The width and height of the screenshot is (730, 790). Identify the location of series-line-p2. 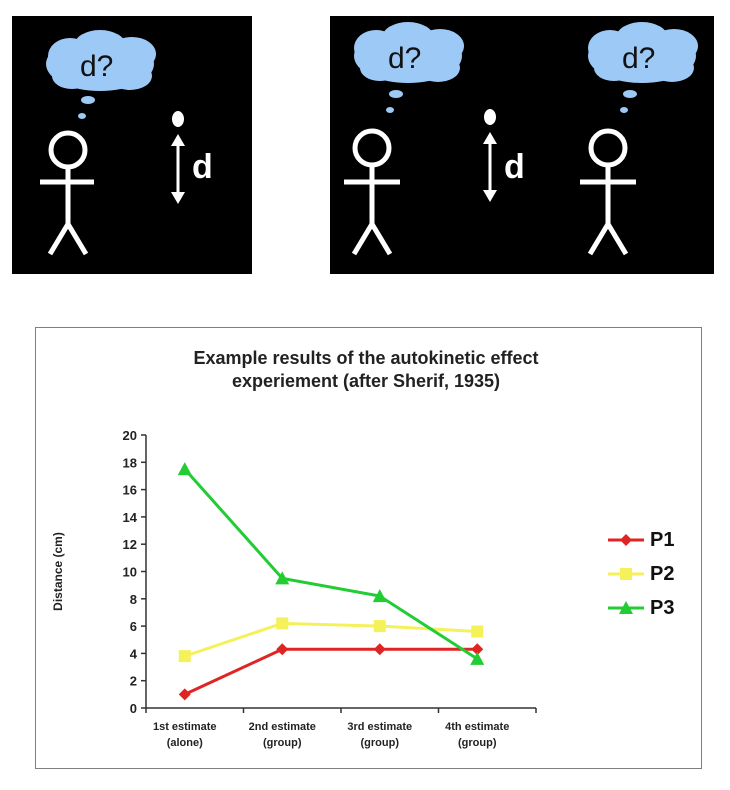
(331, 639).